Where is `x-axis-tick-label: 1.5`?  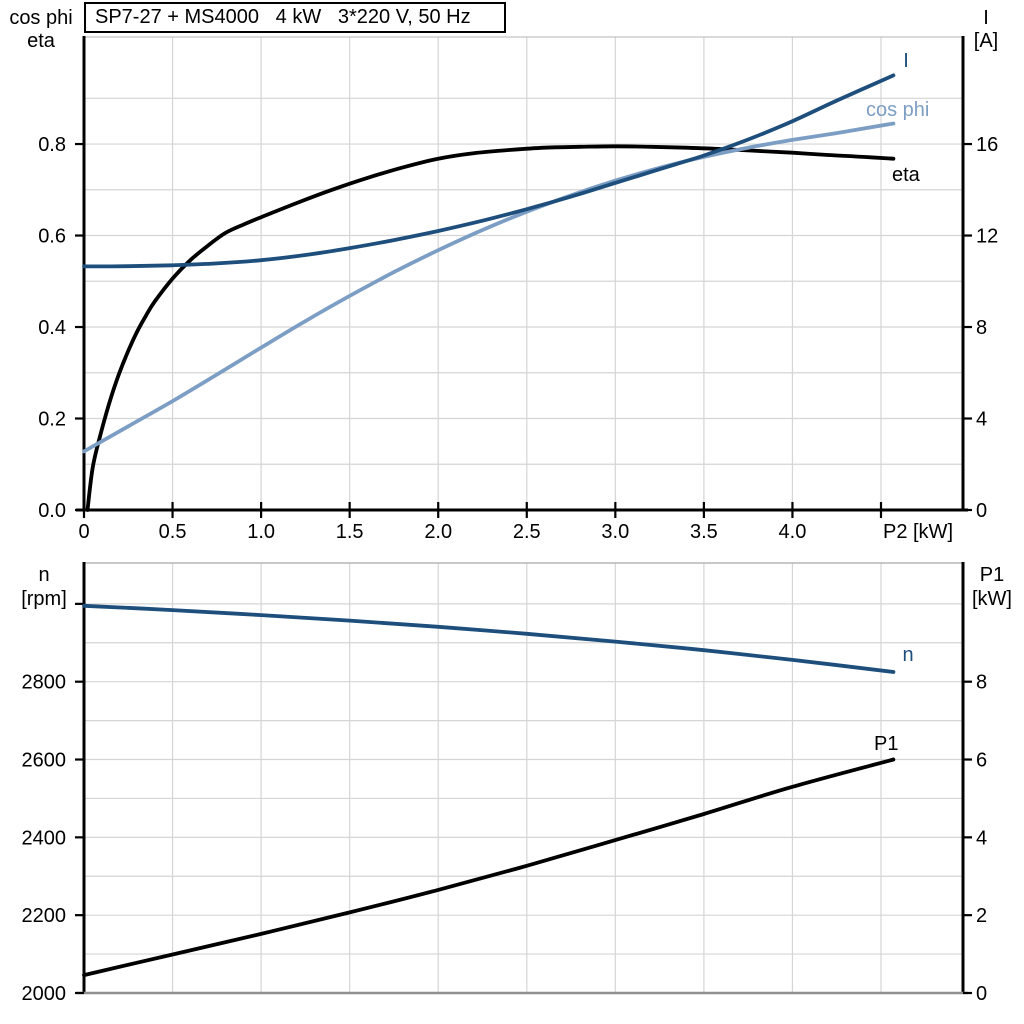 x-axis-tick-label: 1.5 is located at coordinates (350, 532).